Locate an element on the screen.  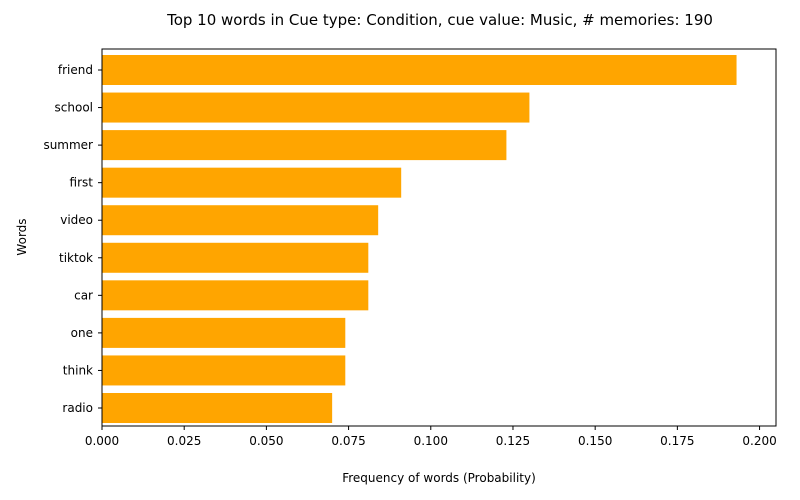
bar-one is located at coordinates (224, 332).